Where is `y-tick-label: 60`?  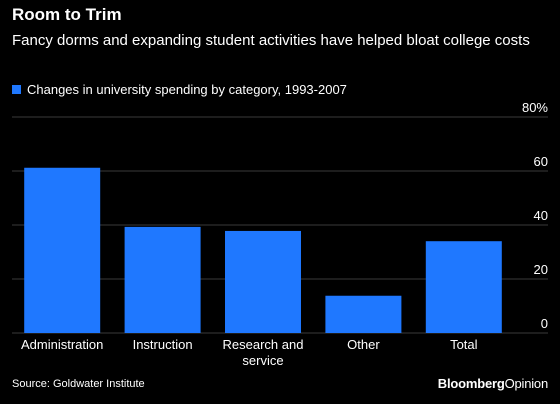 y-tick-label: 60 is located at coordinates (541, 161).